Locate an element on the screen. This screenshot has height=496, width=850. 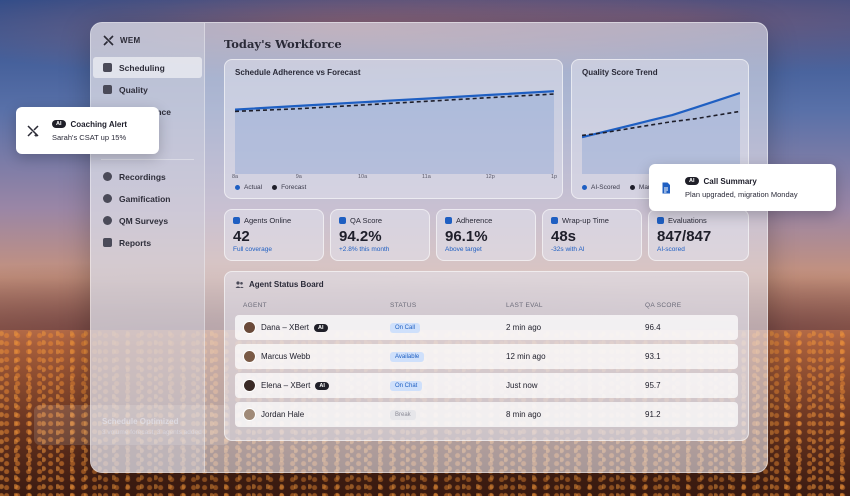
sidebar-item-qm-surveys: QM Surveys is located at coordinates (147, 220).